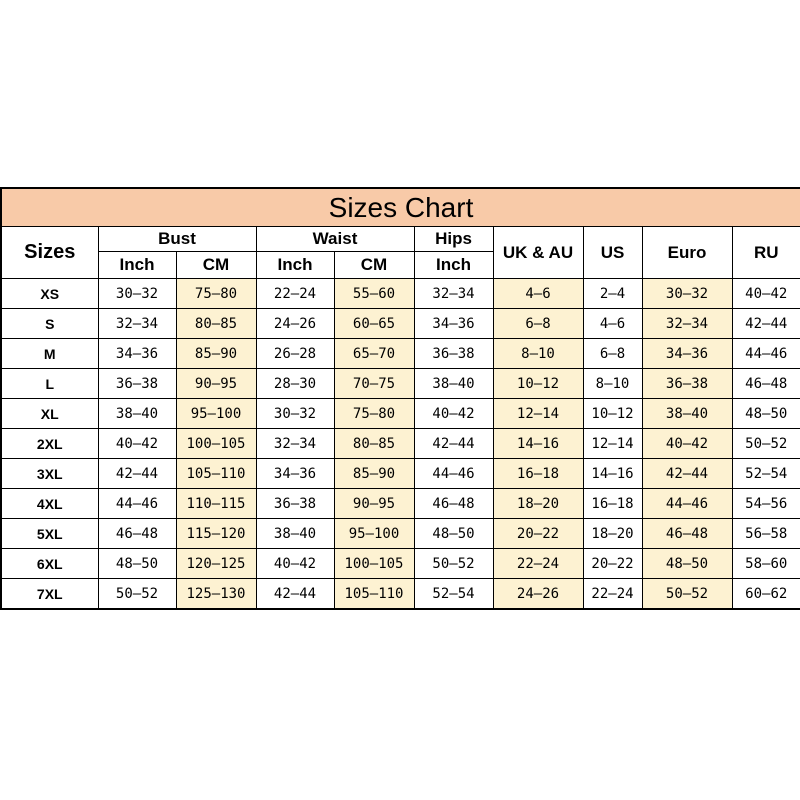 The width and height of the screenshot is (800, 800). What do you see at coordinates (177, 239) in the screenshot?
I see `header-cell: Bust` at bounding box center [177, 239].